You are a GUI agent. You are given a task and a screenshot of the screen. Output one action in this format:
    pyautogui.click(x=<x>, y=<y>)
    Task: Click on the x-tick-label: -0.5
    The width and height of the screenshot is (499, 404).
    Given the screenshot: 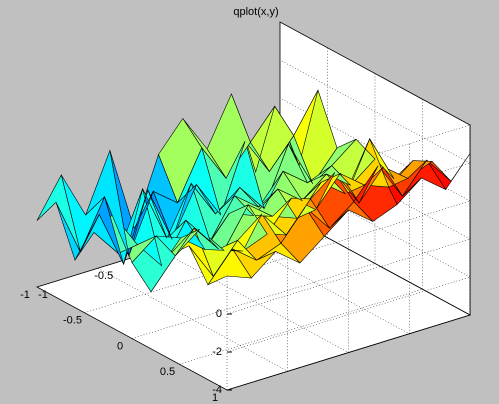 What is the action you would take?
    pyautogui.click(x=103, y=276)
    